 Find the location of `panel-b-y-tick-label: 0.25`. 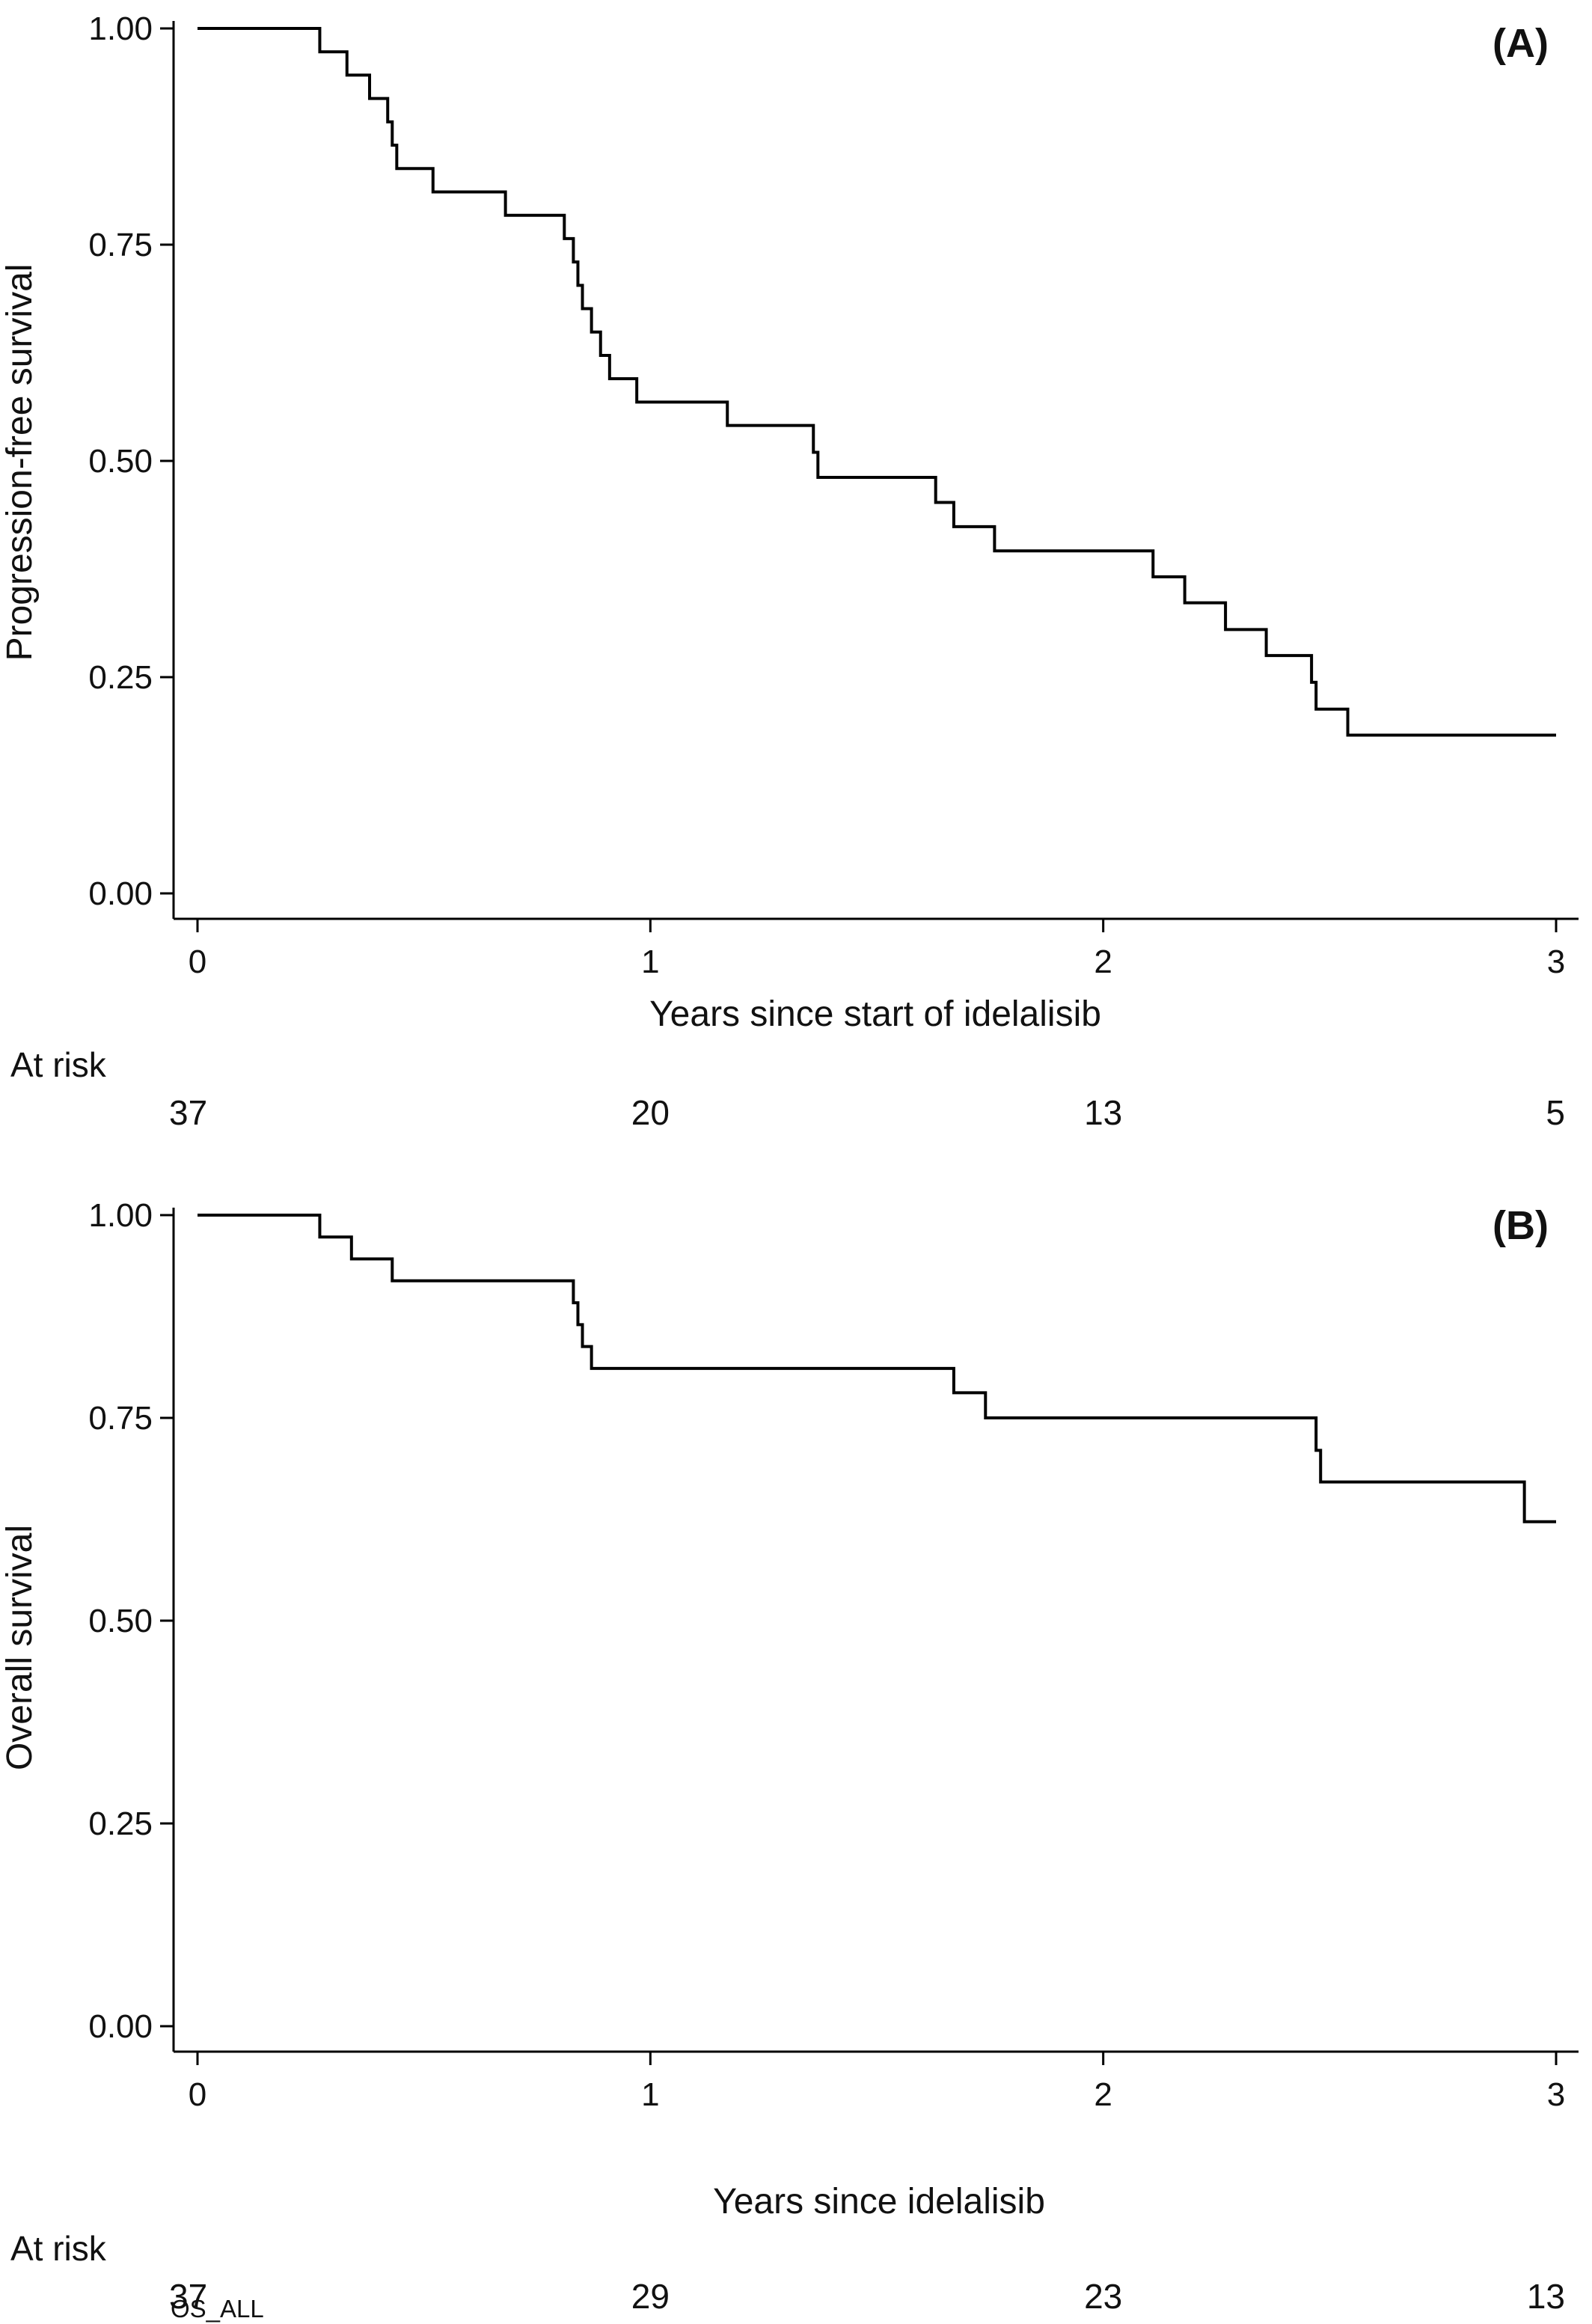

panel-b-y-tick-label: 0.25 is located at coordinates (121, 1823).